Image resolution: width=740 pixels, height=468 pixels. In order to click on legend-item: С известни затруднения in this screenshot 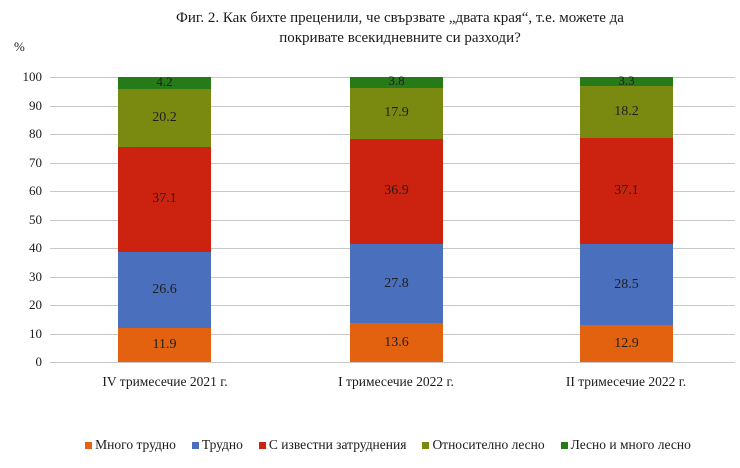, I will do `click(332, 445)`.